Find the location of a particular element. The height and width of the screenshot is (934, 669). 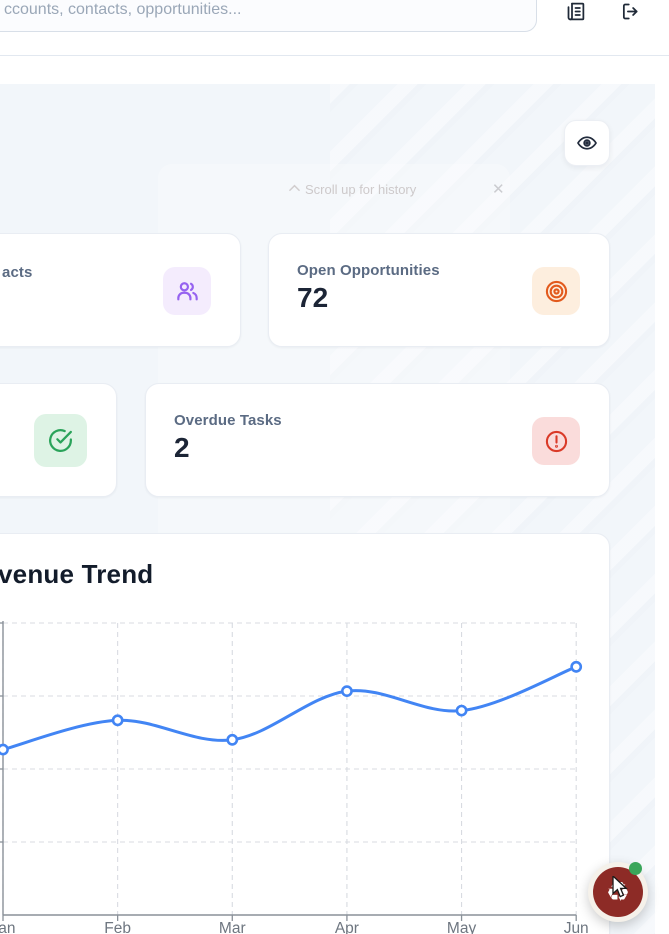

logout-button is located at coordinates (630, 11).